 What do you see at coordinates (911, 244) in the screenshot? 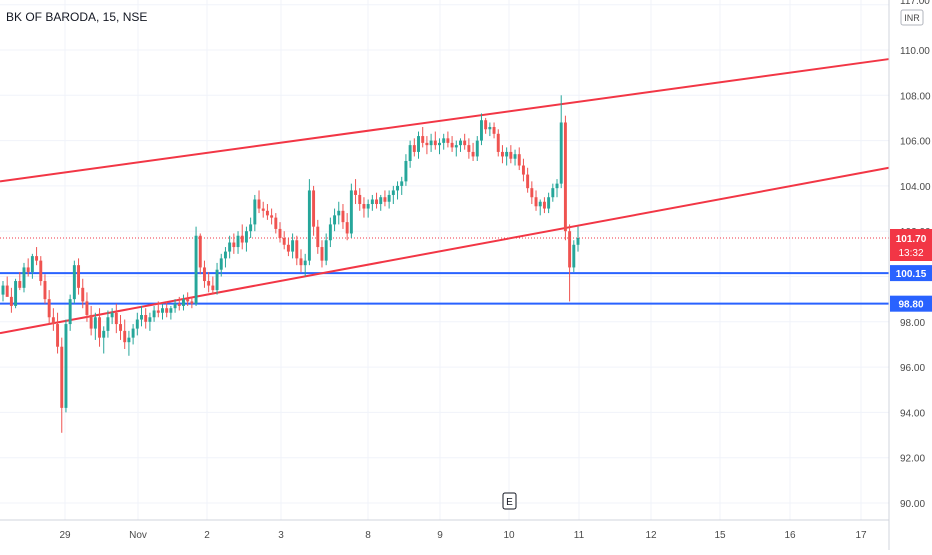
I see `current-price-badge-box` at bounding box center [911, 244].